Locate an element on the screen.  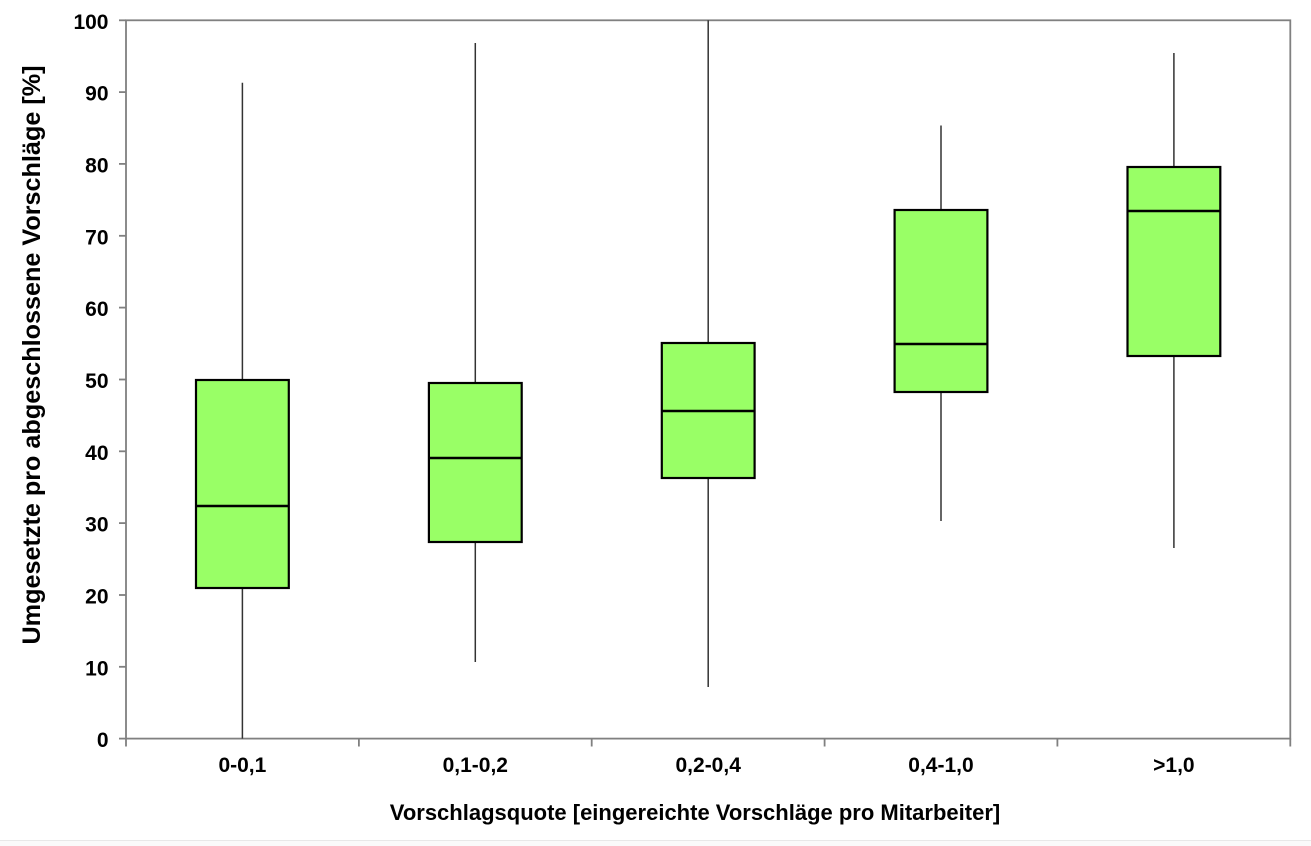
svg-text: 70 is located at coordinates (96, 237).